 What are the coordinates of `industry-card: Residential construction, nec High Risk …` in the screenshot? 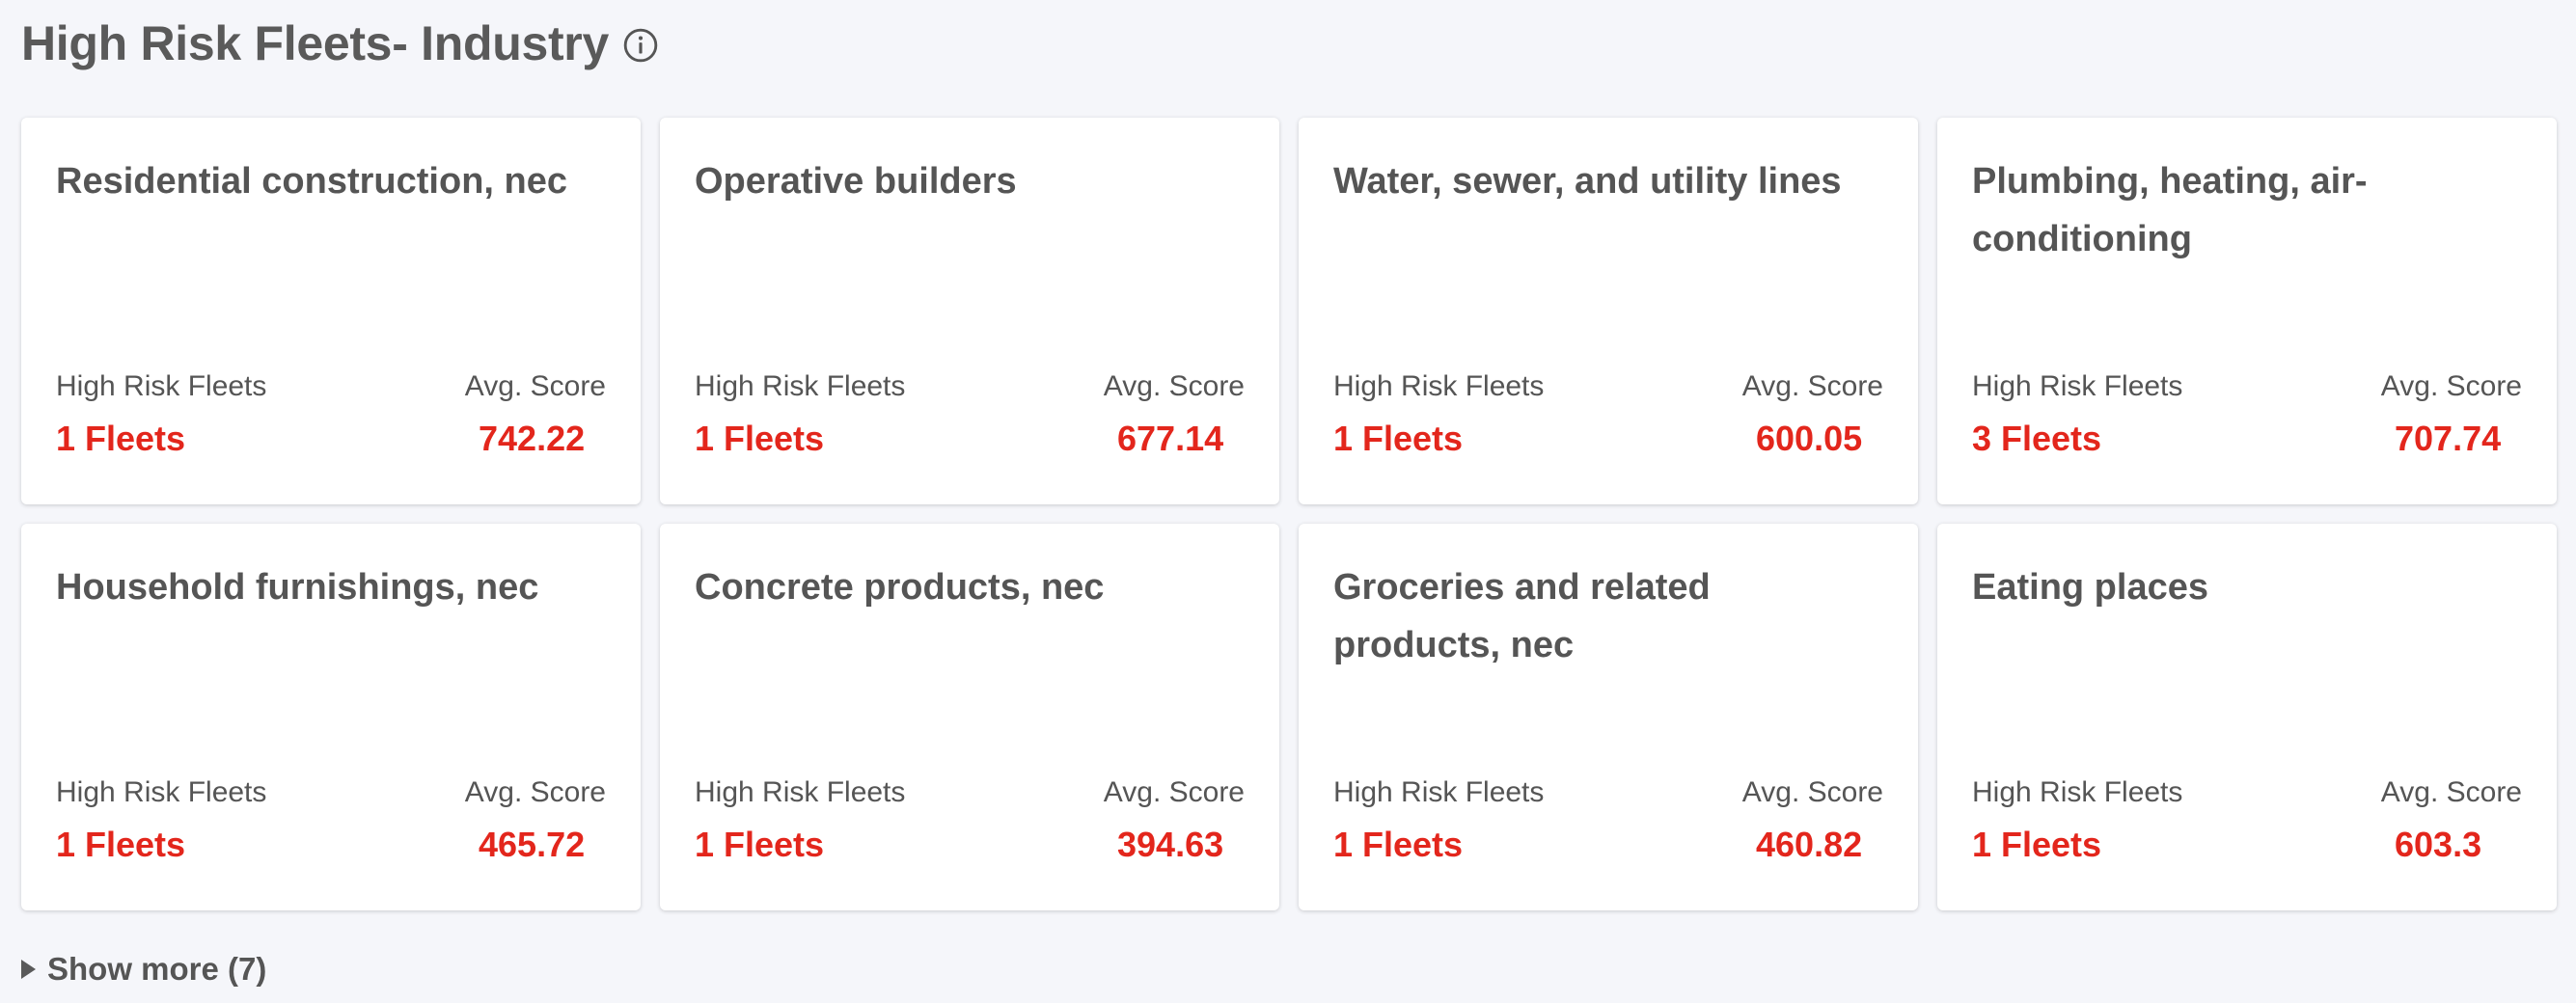 It's located at (331, 311).